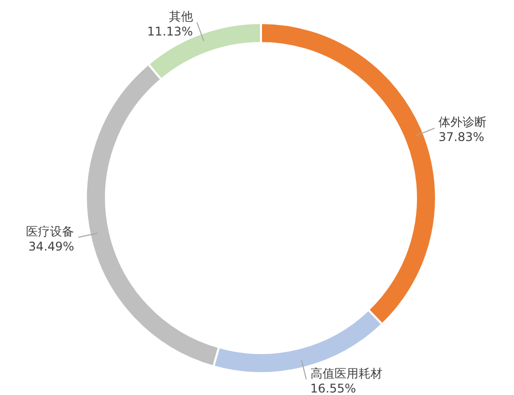 This screenshot has width=514, height=395. I want to click on slice-label: 高值医用耗材, so click(346, 373).